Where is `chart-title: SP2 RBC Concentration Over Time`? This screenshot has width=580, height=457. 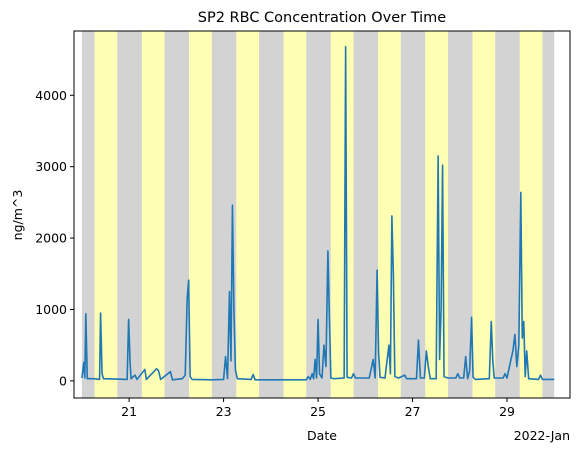
chart-title: SP2 RBC Concentration Over Time is located at coordinates (322, 18).